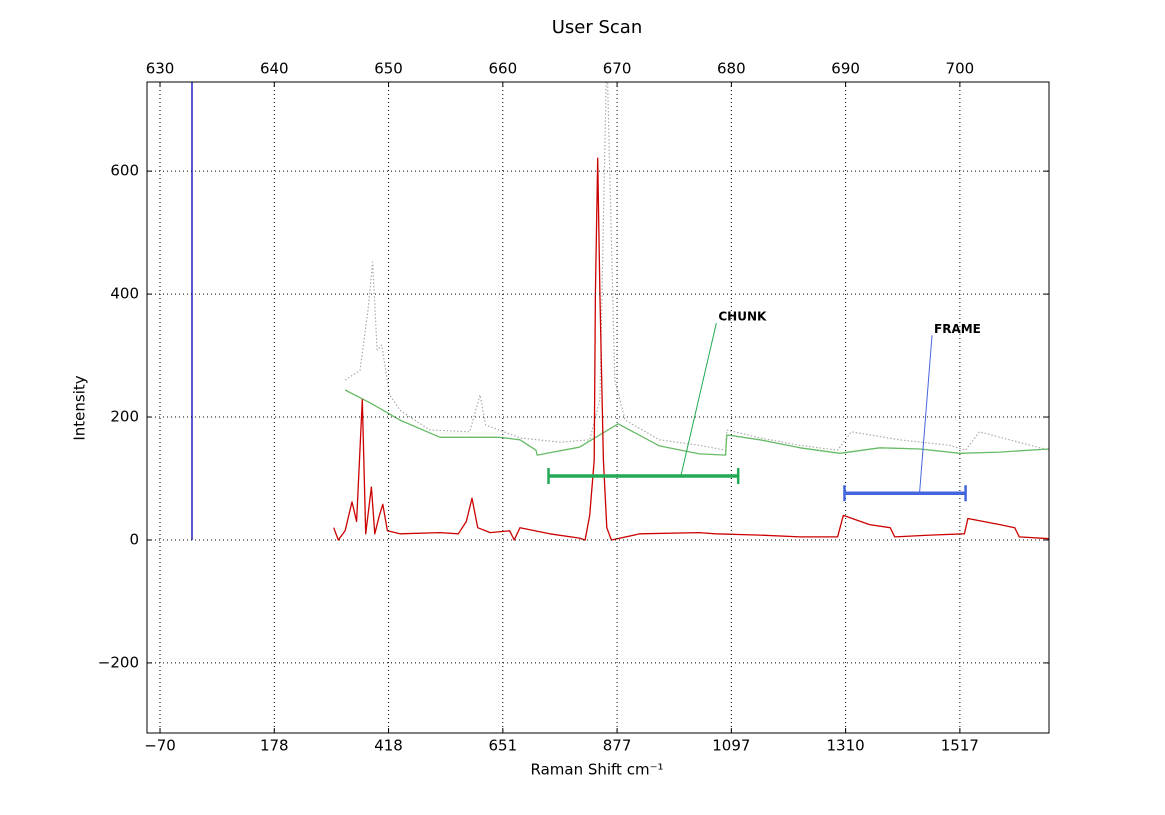 This screenshot has width=1165, height=815. I want to click on x-tick-label: 178, so click(274, 746).